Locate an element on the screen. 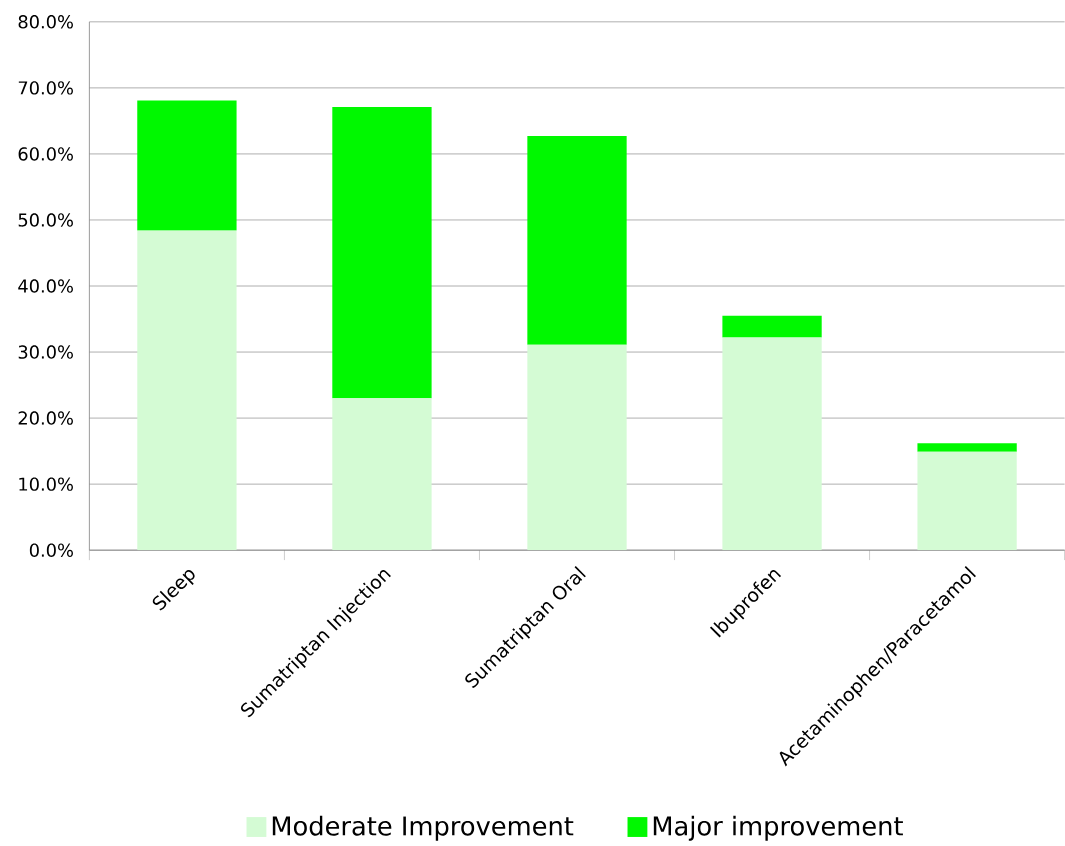  y-tick-label: 70.0% is located at coordinates (45, 88).